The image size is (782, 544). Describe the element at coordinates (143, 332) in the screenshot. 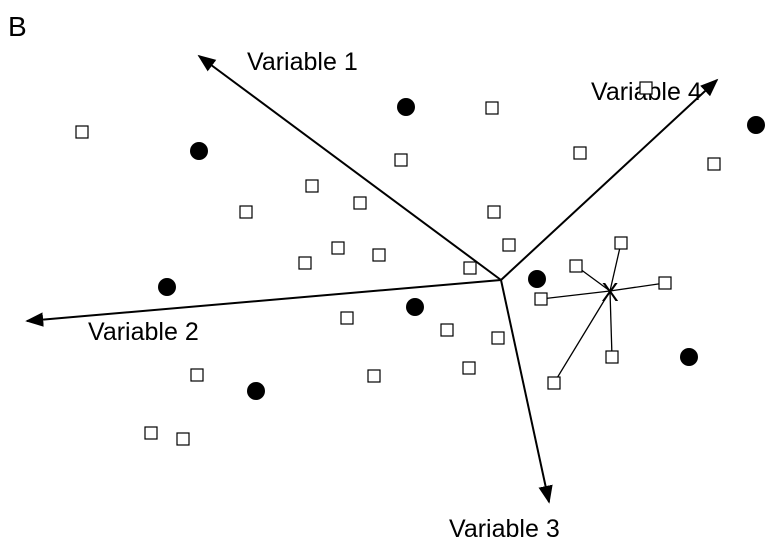

I see `axis-label-variable-2: Variable 2` at that location.